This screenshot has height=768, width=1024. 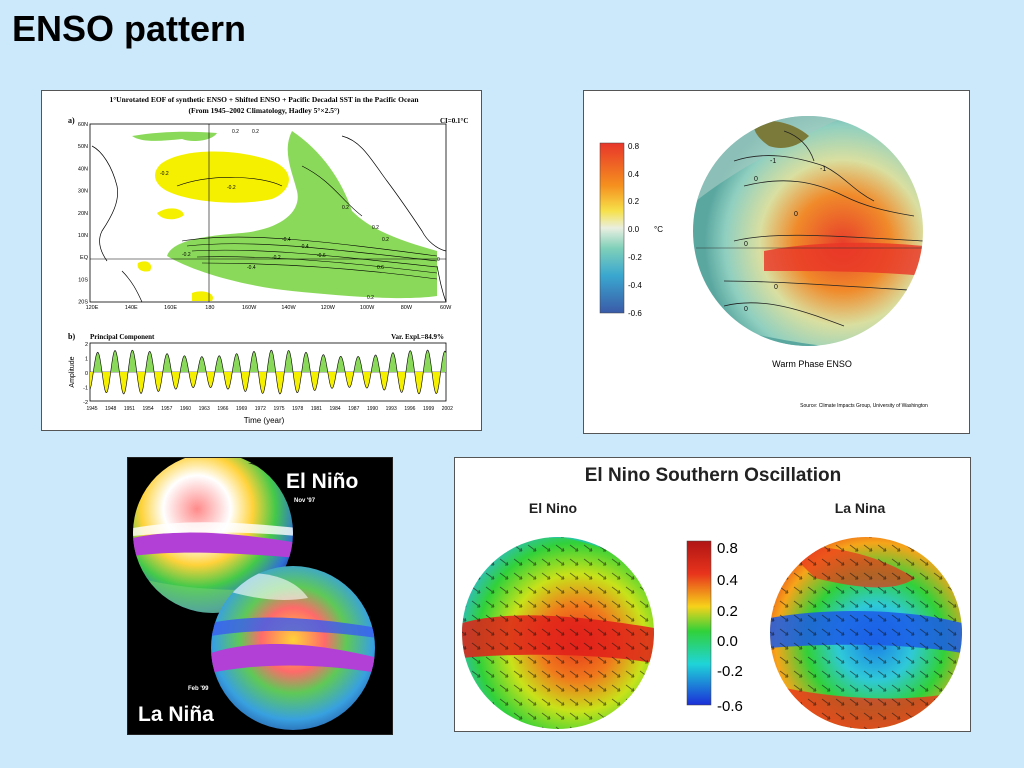 I want to click on eof-negative-region-north, so click(x=222, y=177).